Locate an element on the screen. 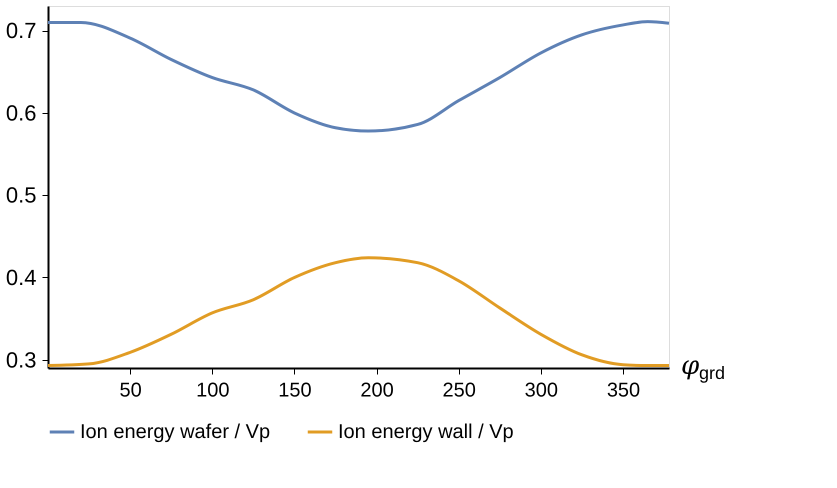 The width and height of the screenshot is (837, 488). y-tick-label: 0.3 is located at coordinates (21, 359).